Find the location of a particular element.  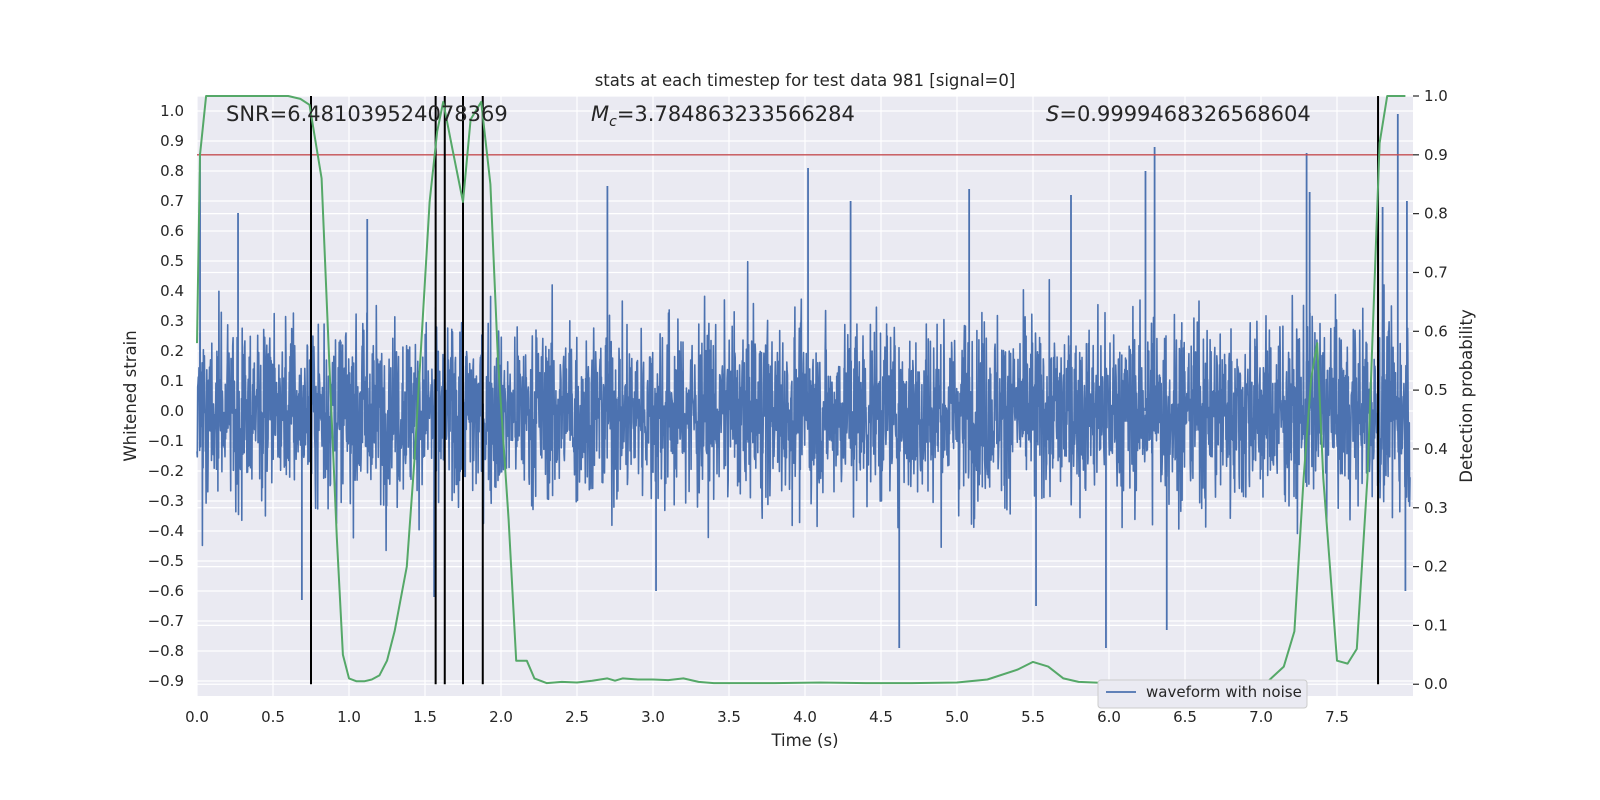

y-tick-label: 1.0 is located at coordinates (172, 111).